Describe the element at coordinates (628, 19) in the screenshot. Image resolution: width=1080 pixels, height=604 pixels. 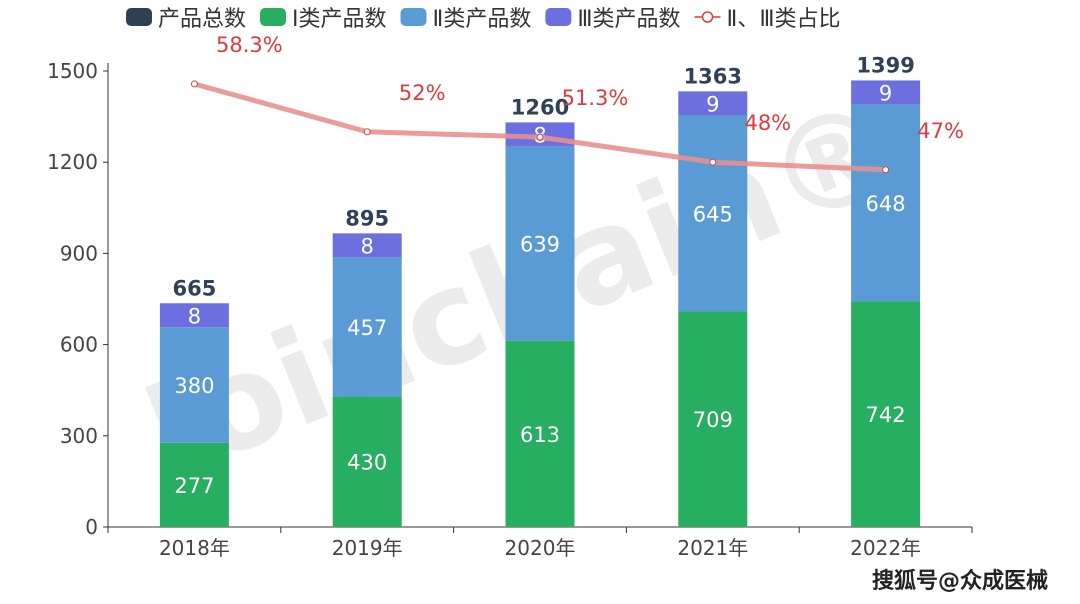
I see `legend-label: Ⅲ类产品数` at that location.